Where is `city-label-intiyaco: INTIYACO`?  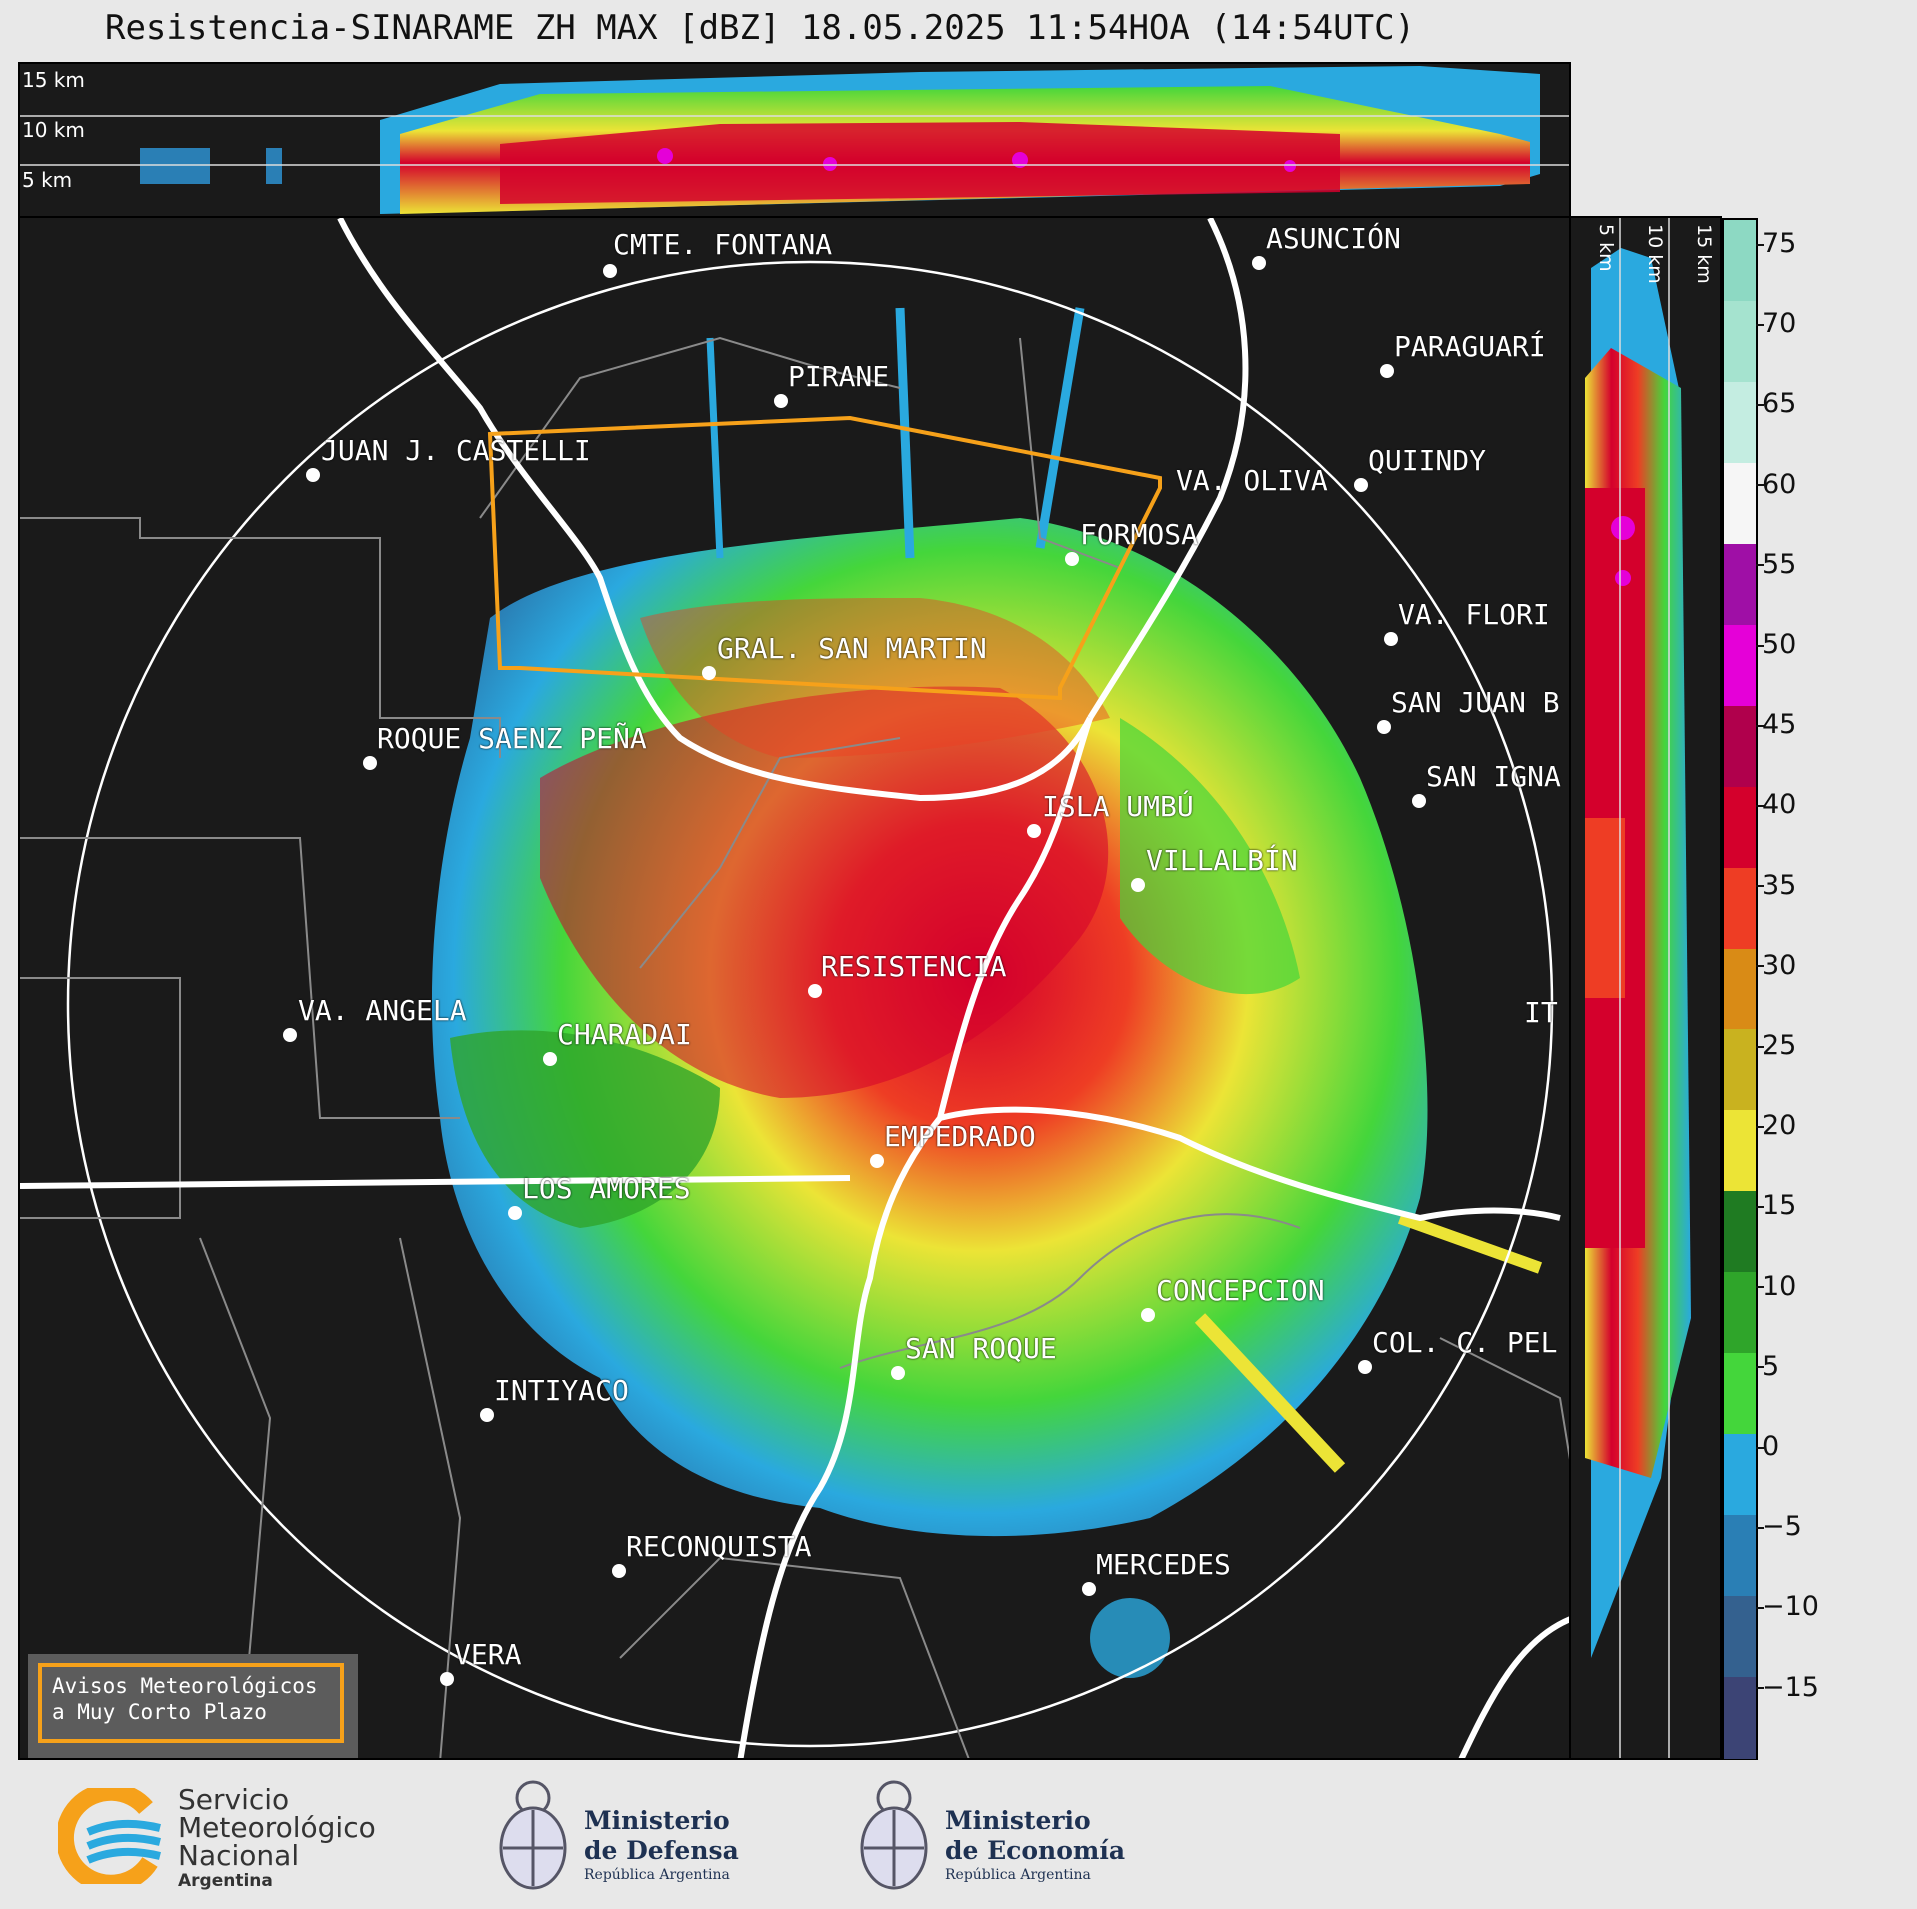 city-label-intiyaco: INTIYACO is located at coordinates (561, 1390).